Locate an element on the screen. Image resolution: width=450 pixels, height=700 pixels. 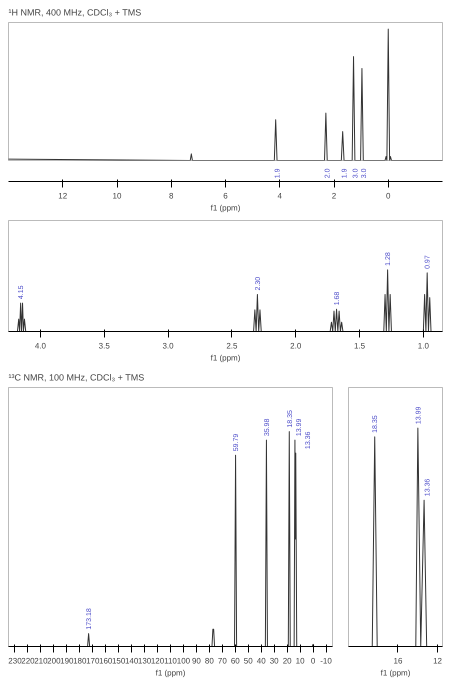
x-tick-label: 60 is located at coordinates (235, 661).